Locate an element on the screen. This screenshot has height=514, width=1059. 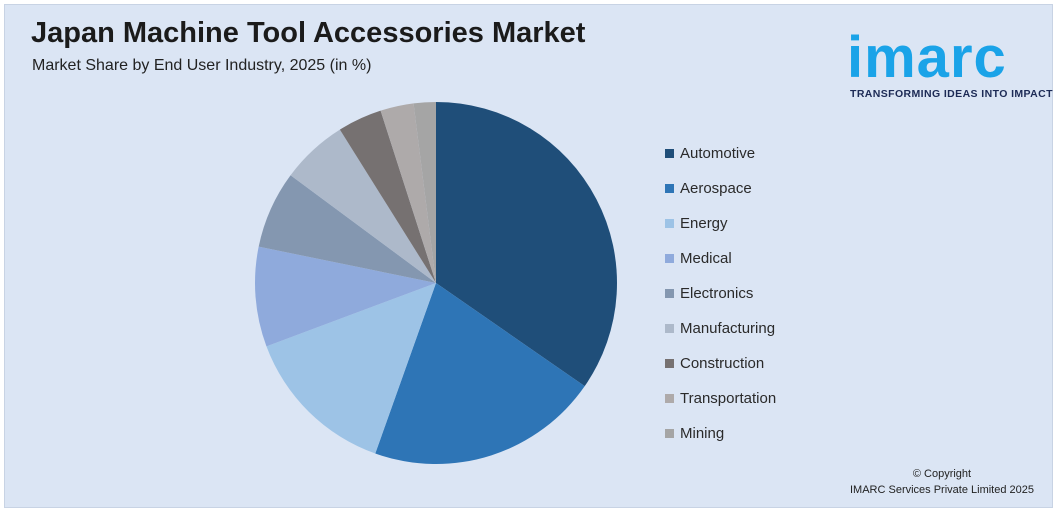
logo-wordmark: imarc is located at coordinates (927, 57).